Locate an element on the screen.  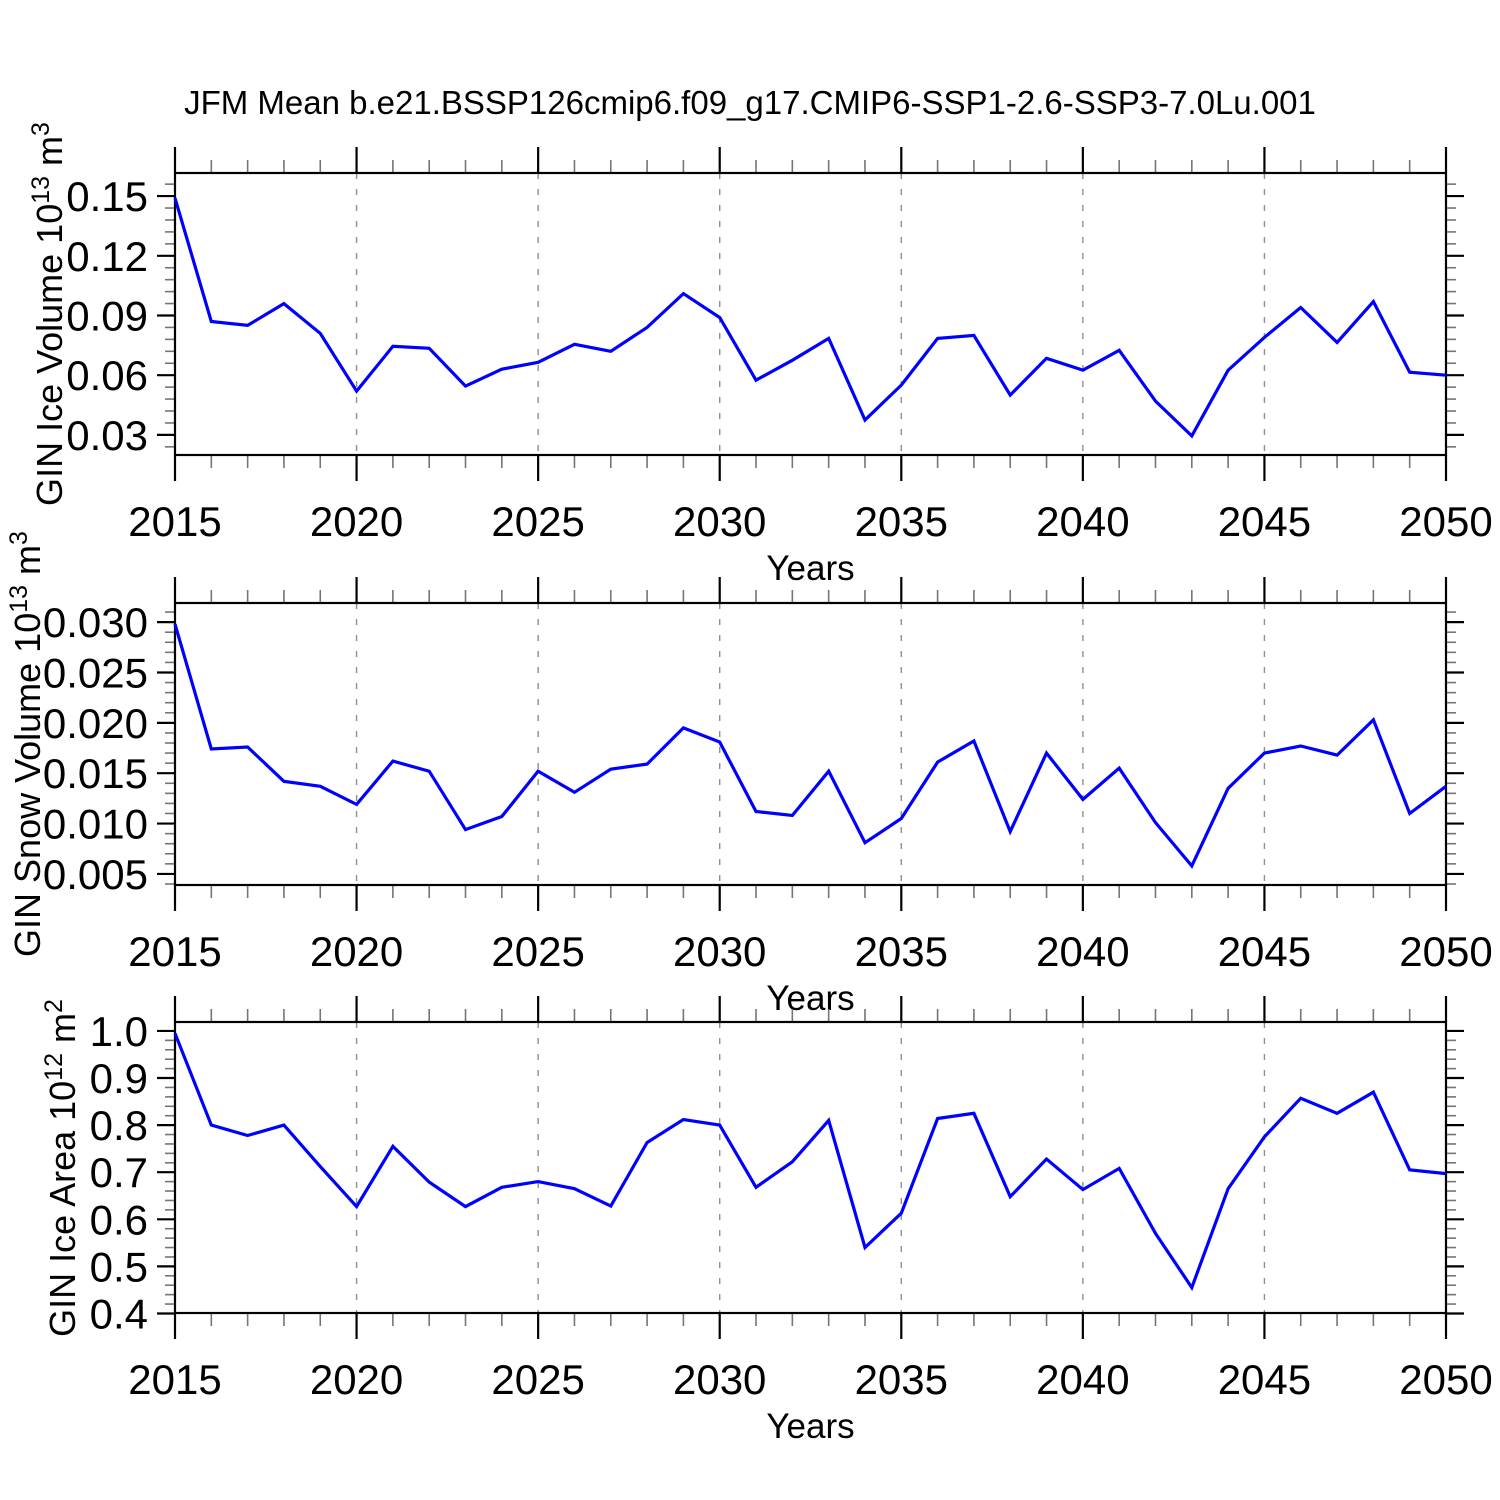
x-tick-label-snow-volume: 2020 is located at coordinates (356, 951).